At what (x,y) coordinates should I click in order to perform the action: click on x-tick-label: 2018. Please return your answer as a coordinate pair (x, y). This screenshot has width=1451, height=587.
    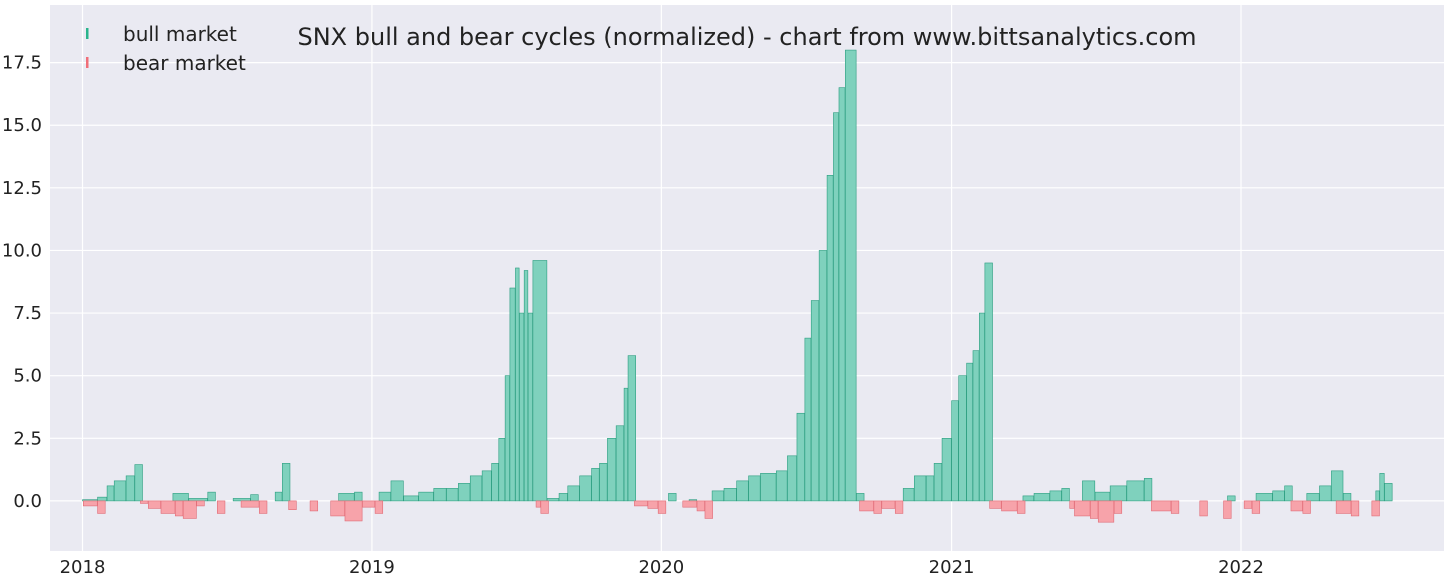
    Looking at the image, I should click on (83, 567).